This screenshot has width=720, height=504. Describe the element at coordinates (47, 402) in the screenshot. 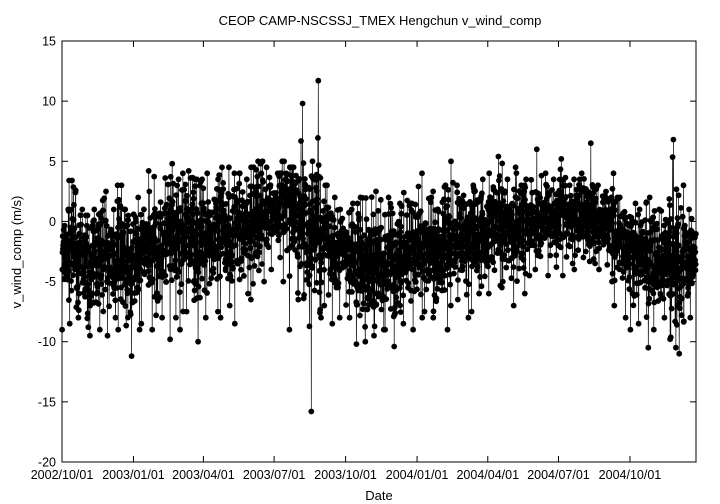

I see `y-tick-label: -15` at that location.